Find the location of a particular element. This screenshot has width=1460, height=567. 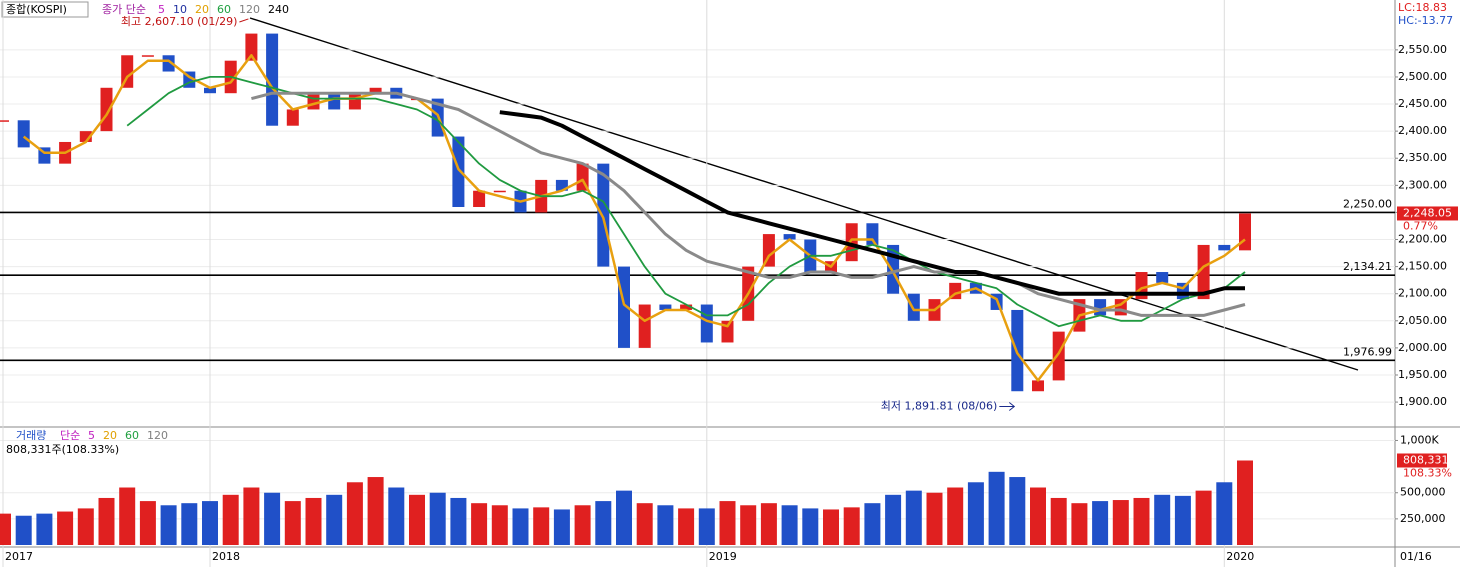

last-price: 2,248.05 is located at coordinates (1427, 212).